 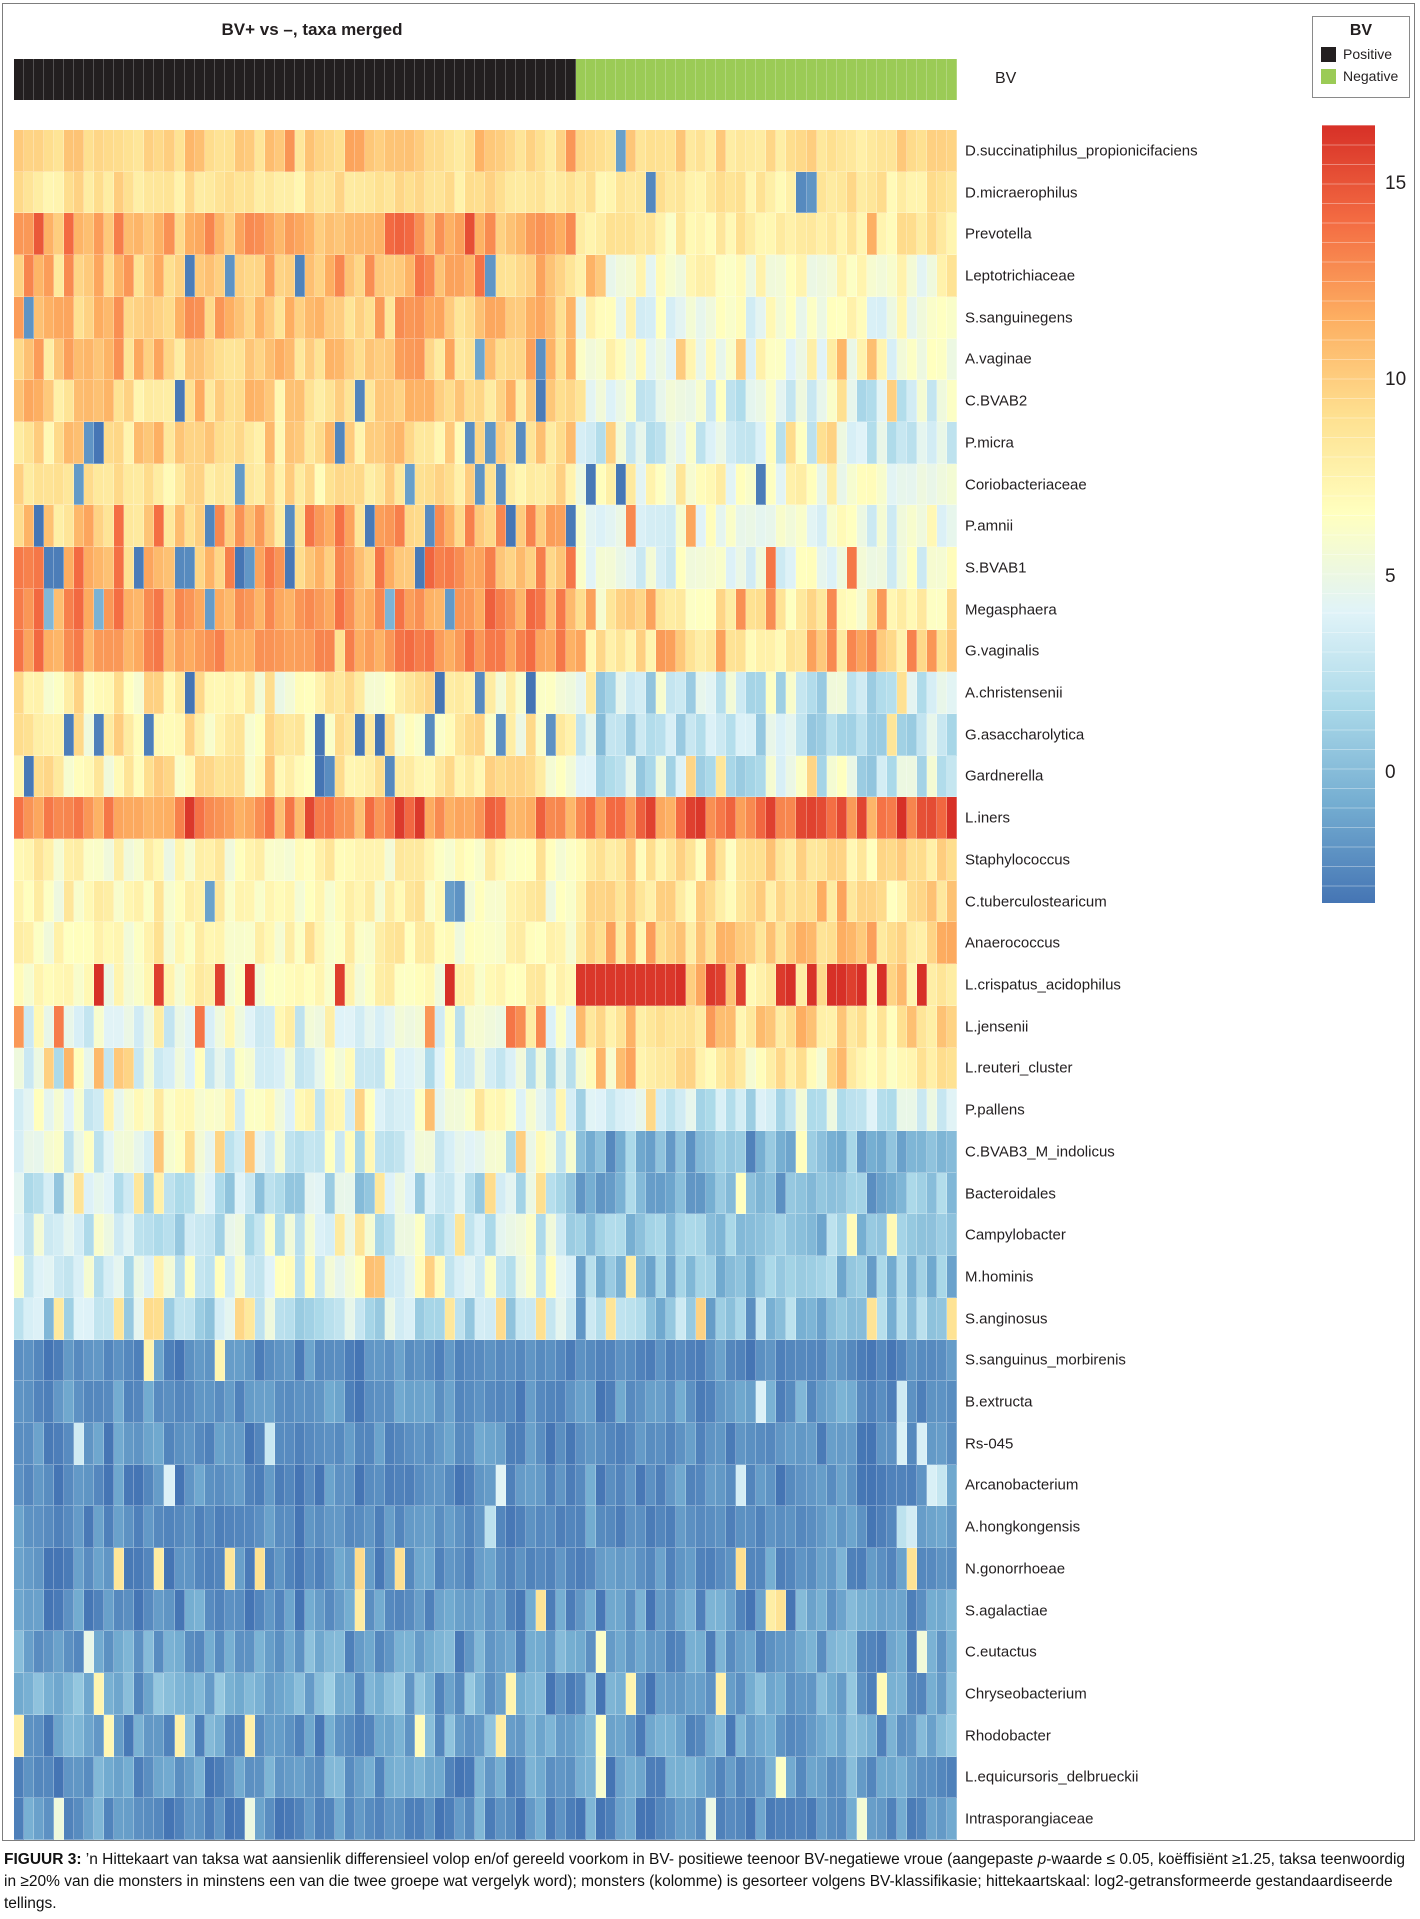 I want to click on annotation-cell-positive, so click(x=99, y=79).